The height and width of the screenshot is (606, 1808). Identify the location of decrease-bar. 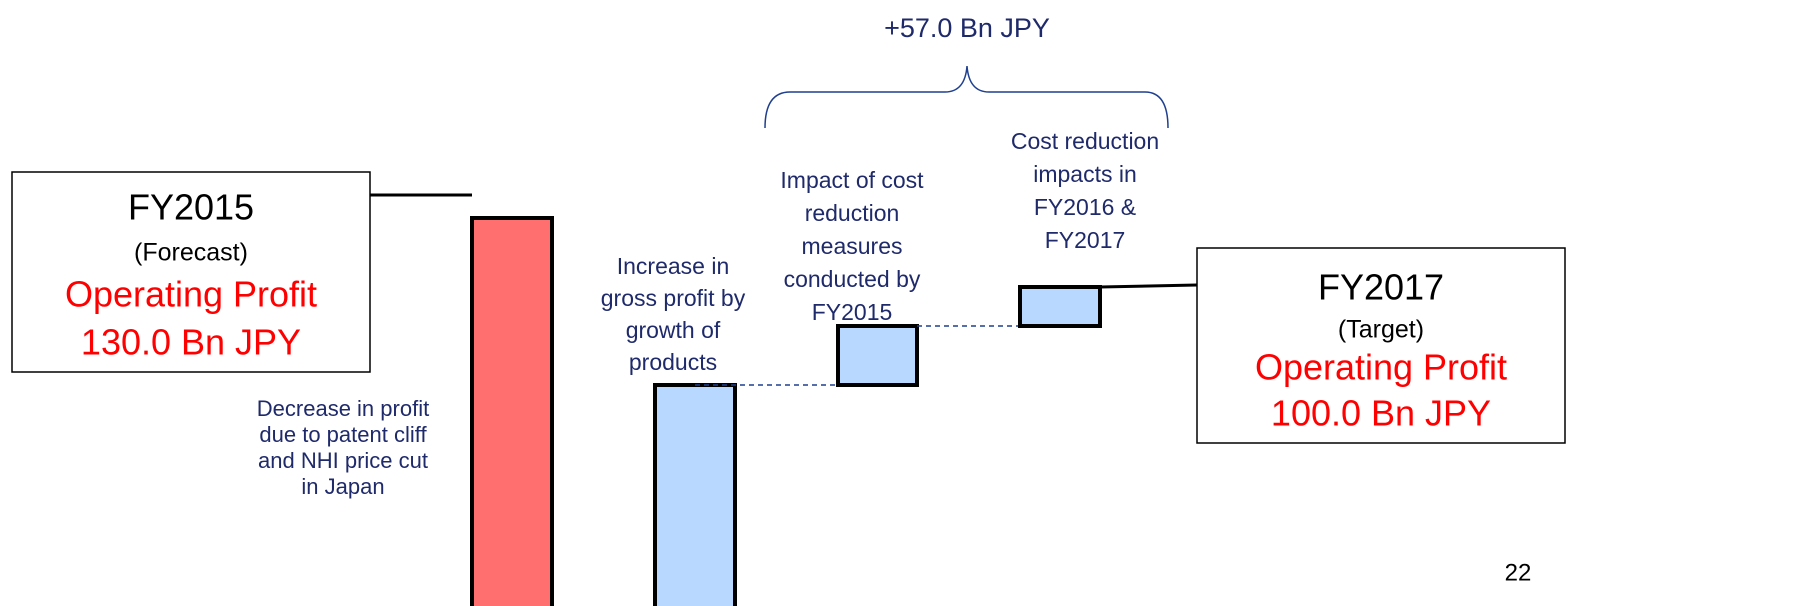
(512, 411).